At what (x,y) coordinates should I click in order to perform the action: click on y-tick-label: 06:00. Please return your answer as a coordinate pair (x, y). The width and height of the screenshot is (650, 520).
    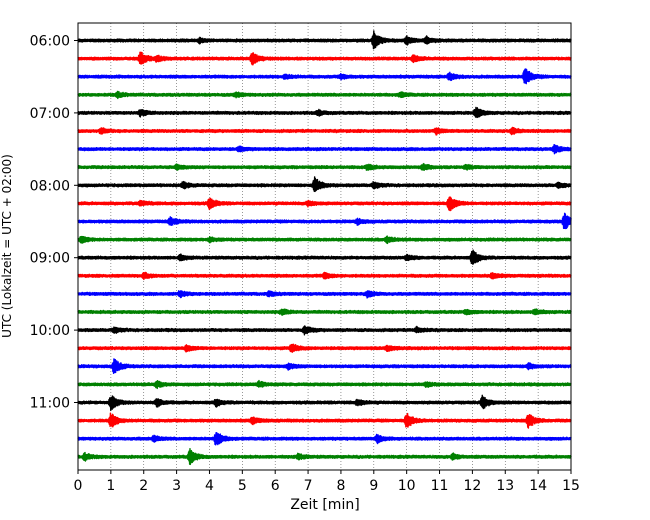
    Looking at the image, I should click on (50, 42).